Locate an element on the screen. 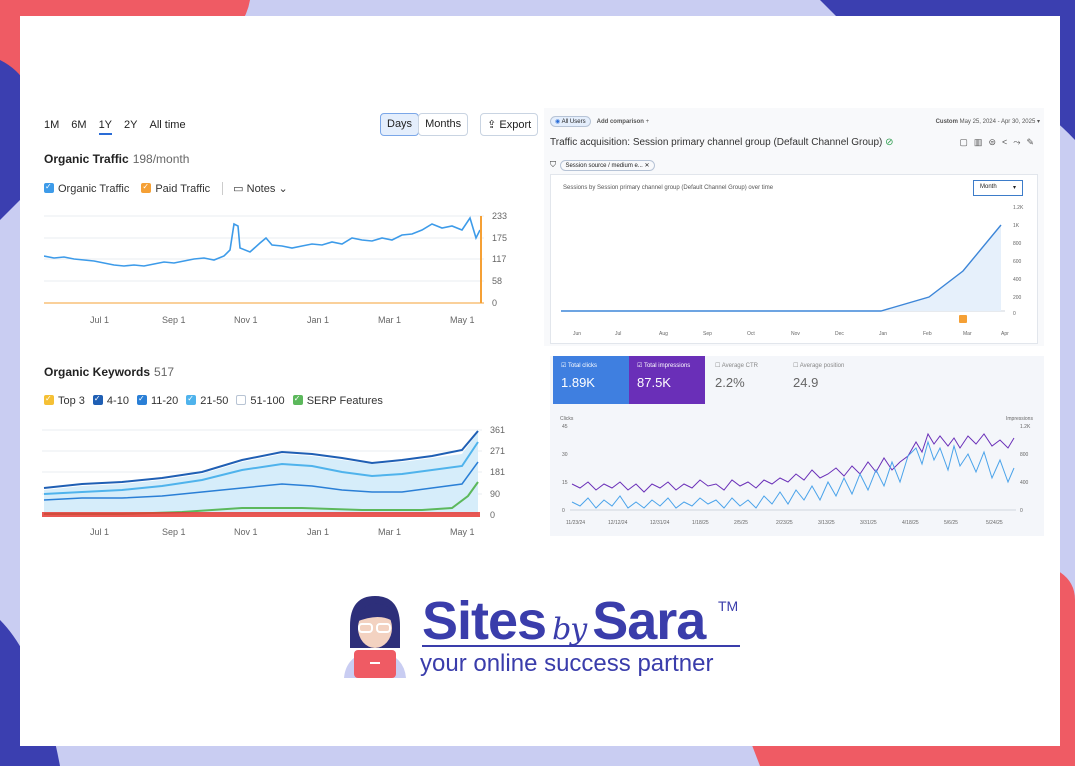 Image resolution: width=1075 pixels, height=766 pixels. x-tick: 2/5/25 is located at coordinates (741, 523).